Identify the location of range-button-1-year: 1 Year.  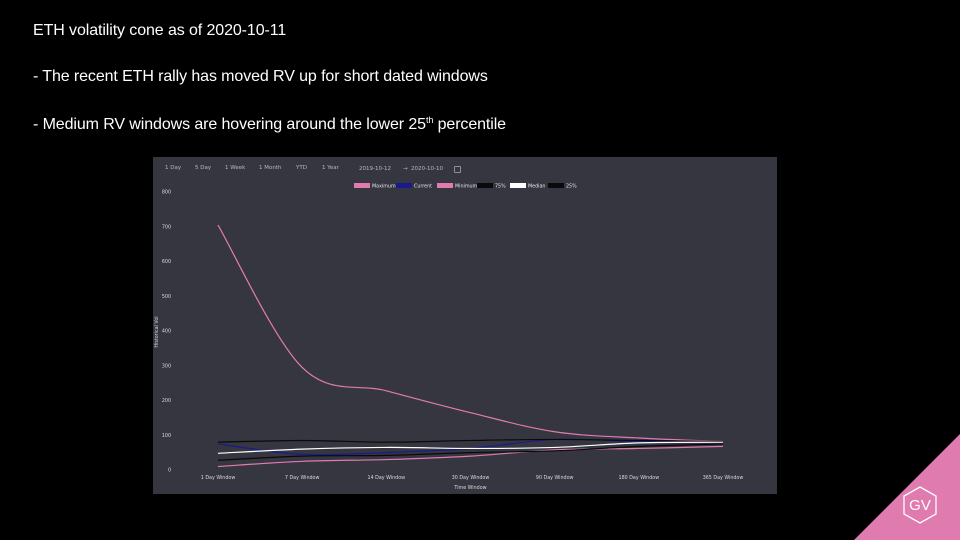
(330, 168).